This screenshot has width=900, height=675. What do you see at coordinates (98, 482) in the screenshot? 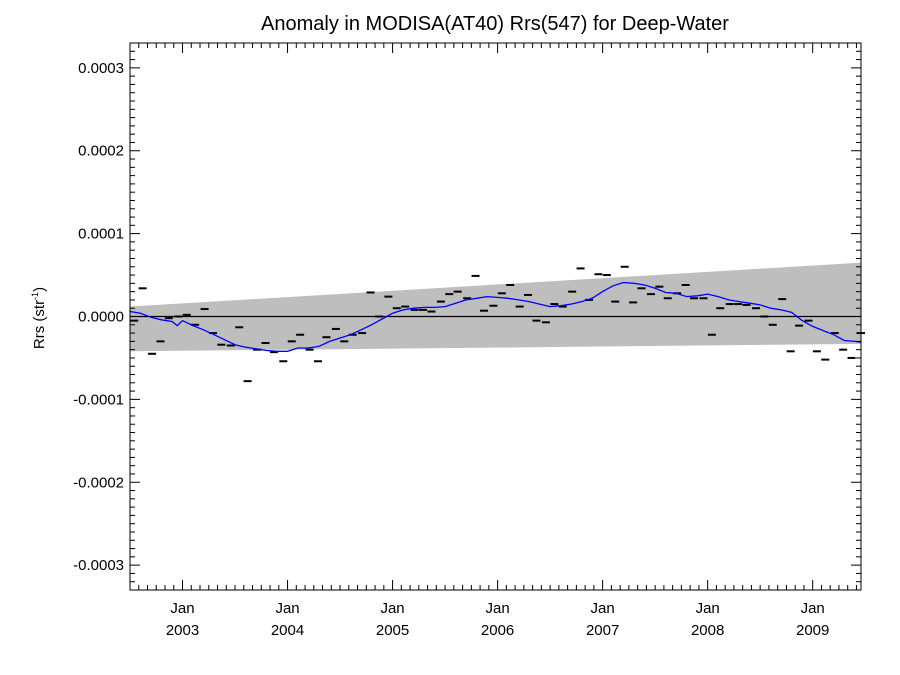
I see `y-tick-label: -0.0002` at bounding box center [98, 482].